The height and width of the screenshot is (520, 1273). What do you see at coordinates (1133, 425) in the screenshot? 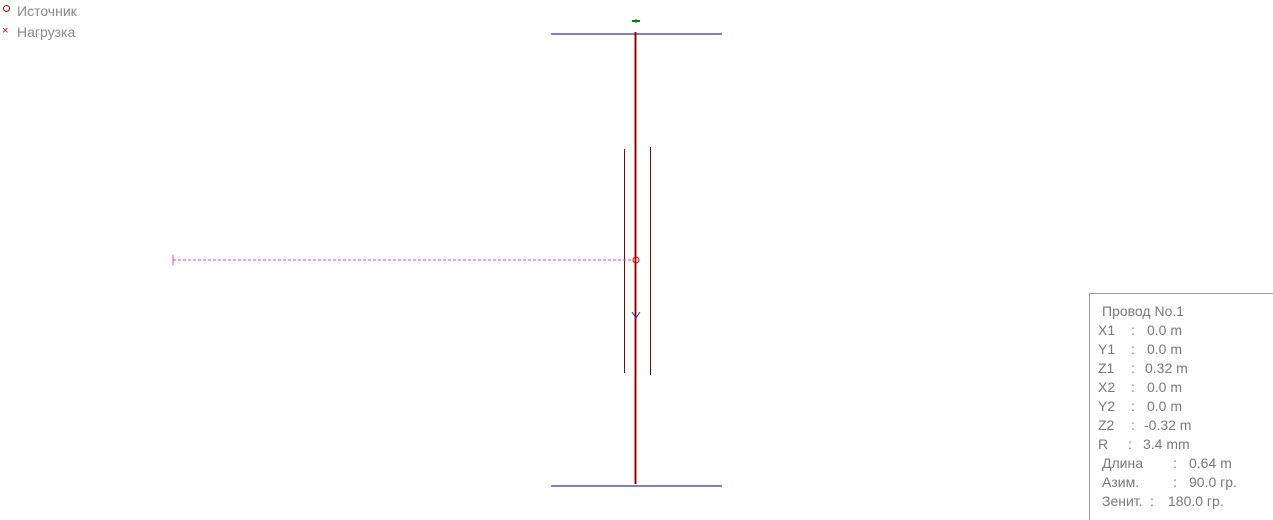
I see `info-sep-z2: :` at bounding box center [1133, 425].